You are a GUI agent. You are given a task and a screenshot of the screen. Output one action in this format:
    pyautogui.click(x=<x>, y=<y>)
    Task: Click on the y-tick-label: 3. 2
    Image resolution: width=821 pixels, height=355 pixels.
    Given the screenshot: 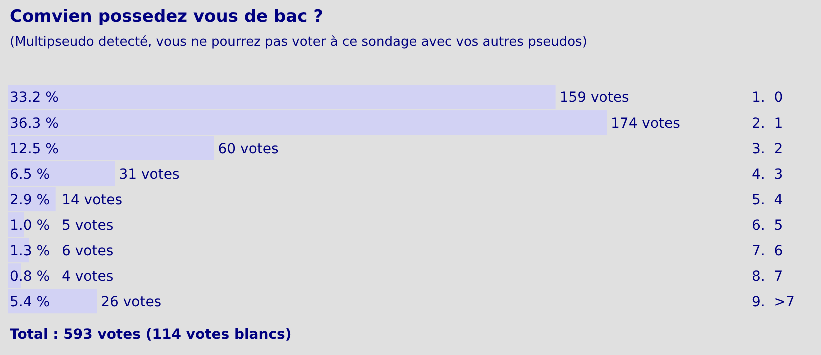 What is the action you would take?
    pyautogui.click(x=768, y=149)
    